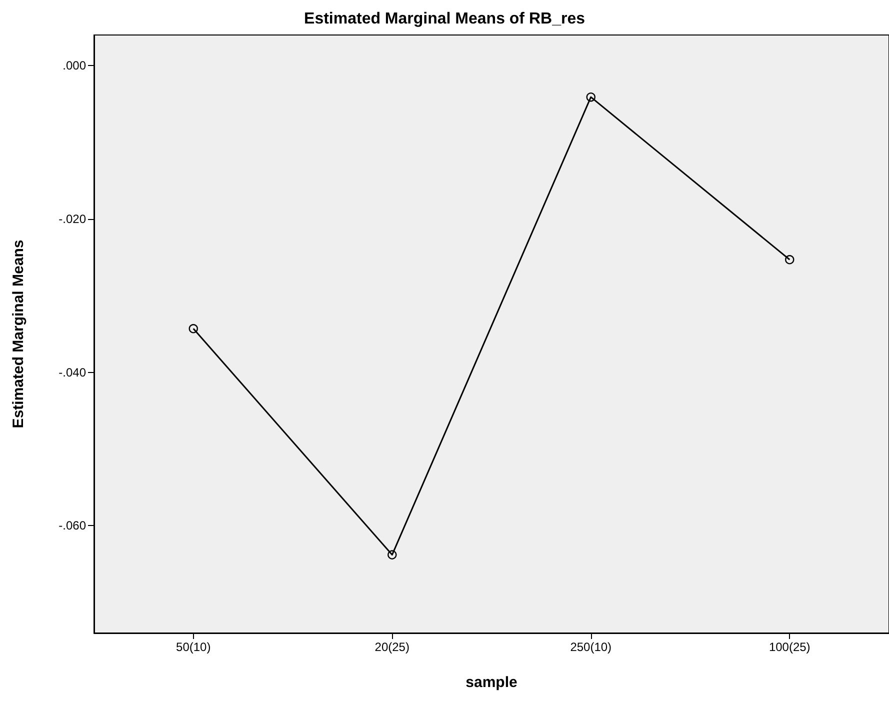 This screenshot has height=702, width=889. I want to click on chart-title: Estimated Marginal Means of RB_res, so click(445, 19).